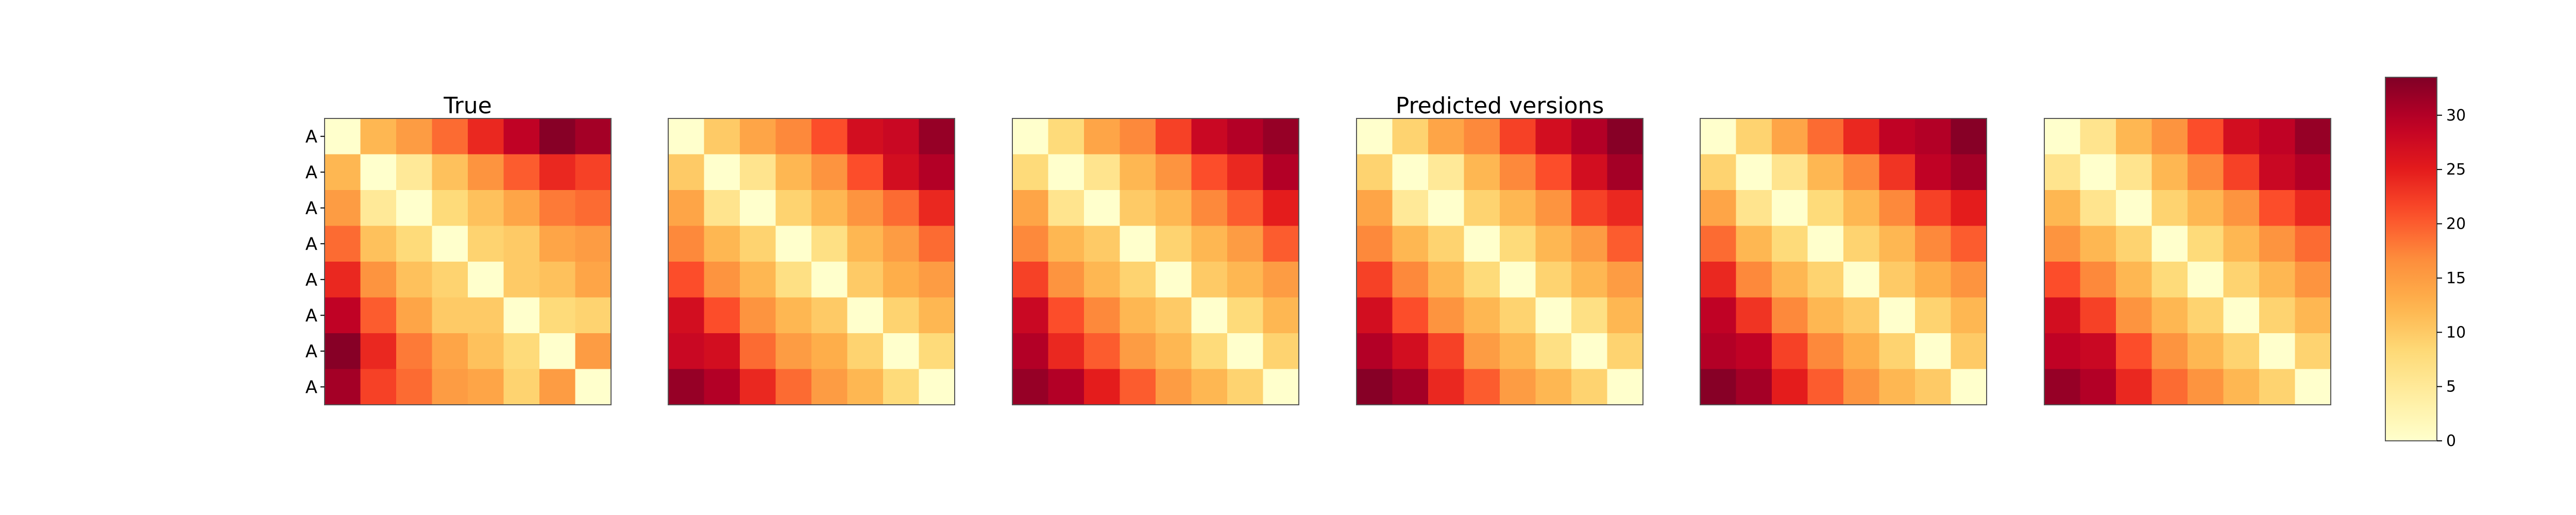  I want to click on heatmap-panel-4: Predicted versions, so click(1499, 249).